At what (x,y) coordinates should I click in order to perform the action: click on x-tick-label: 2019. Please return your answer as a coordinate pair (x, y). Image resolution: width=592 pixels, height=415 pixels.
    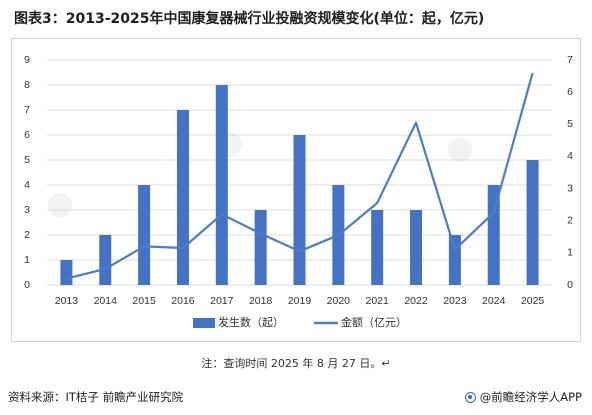
    Looking at the image, I should click on (300, 301).